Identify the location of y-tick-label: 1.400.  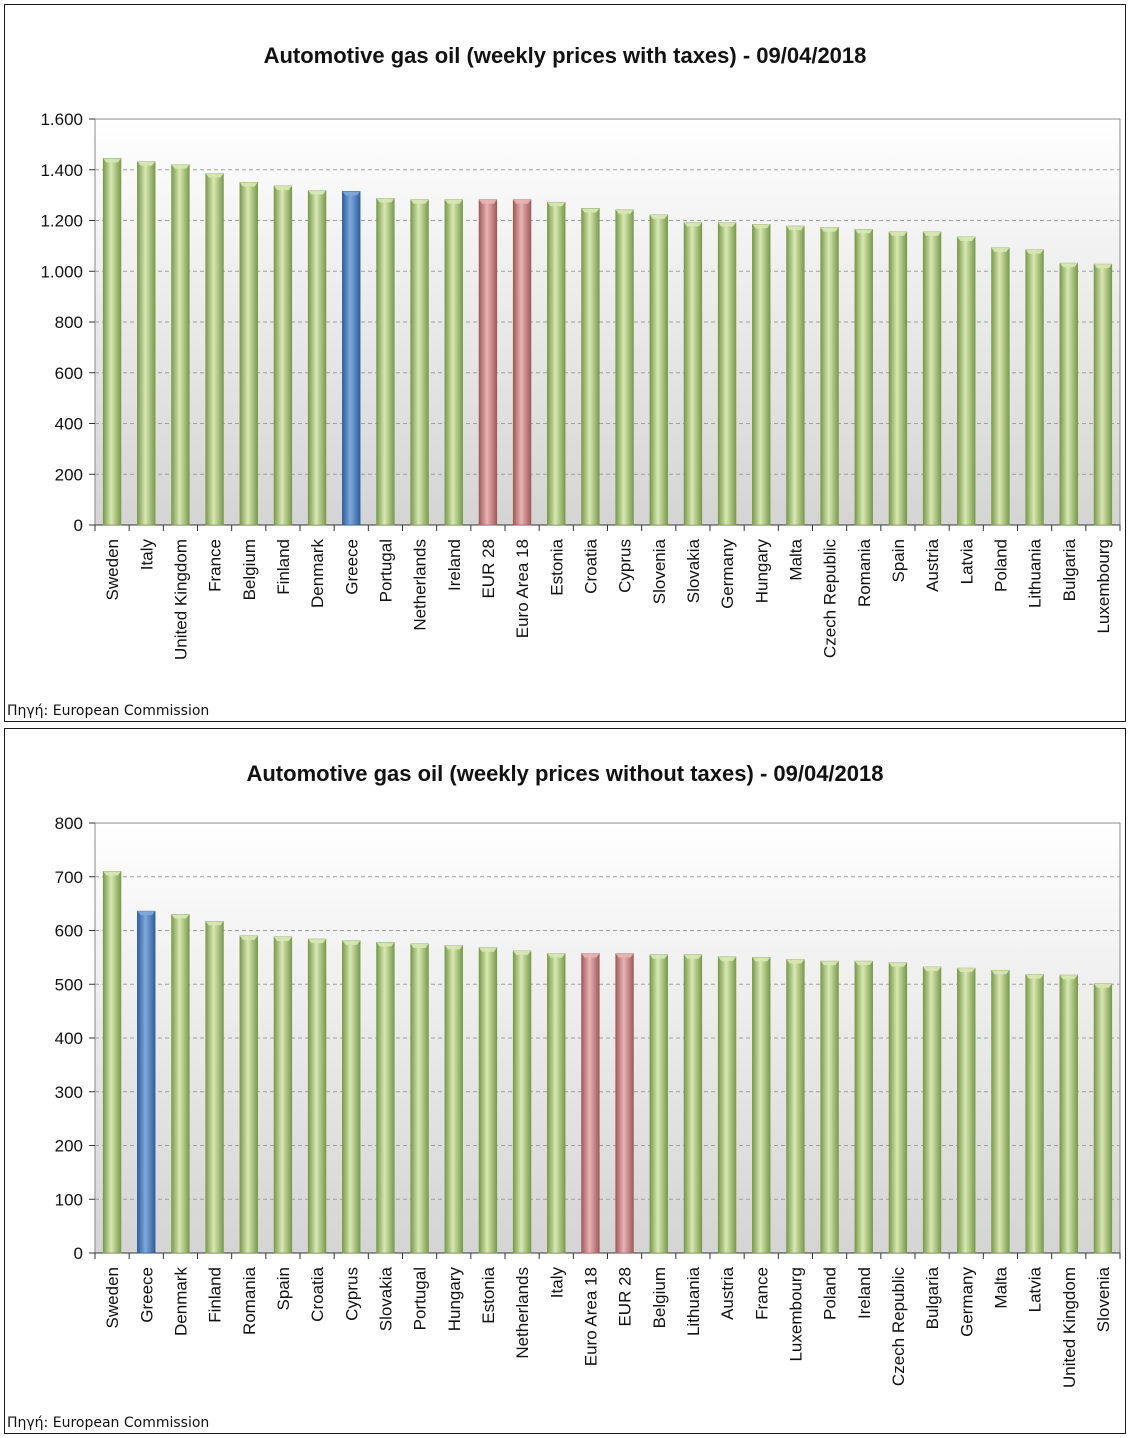
(61, 170).